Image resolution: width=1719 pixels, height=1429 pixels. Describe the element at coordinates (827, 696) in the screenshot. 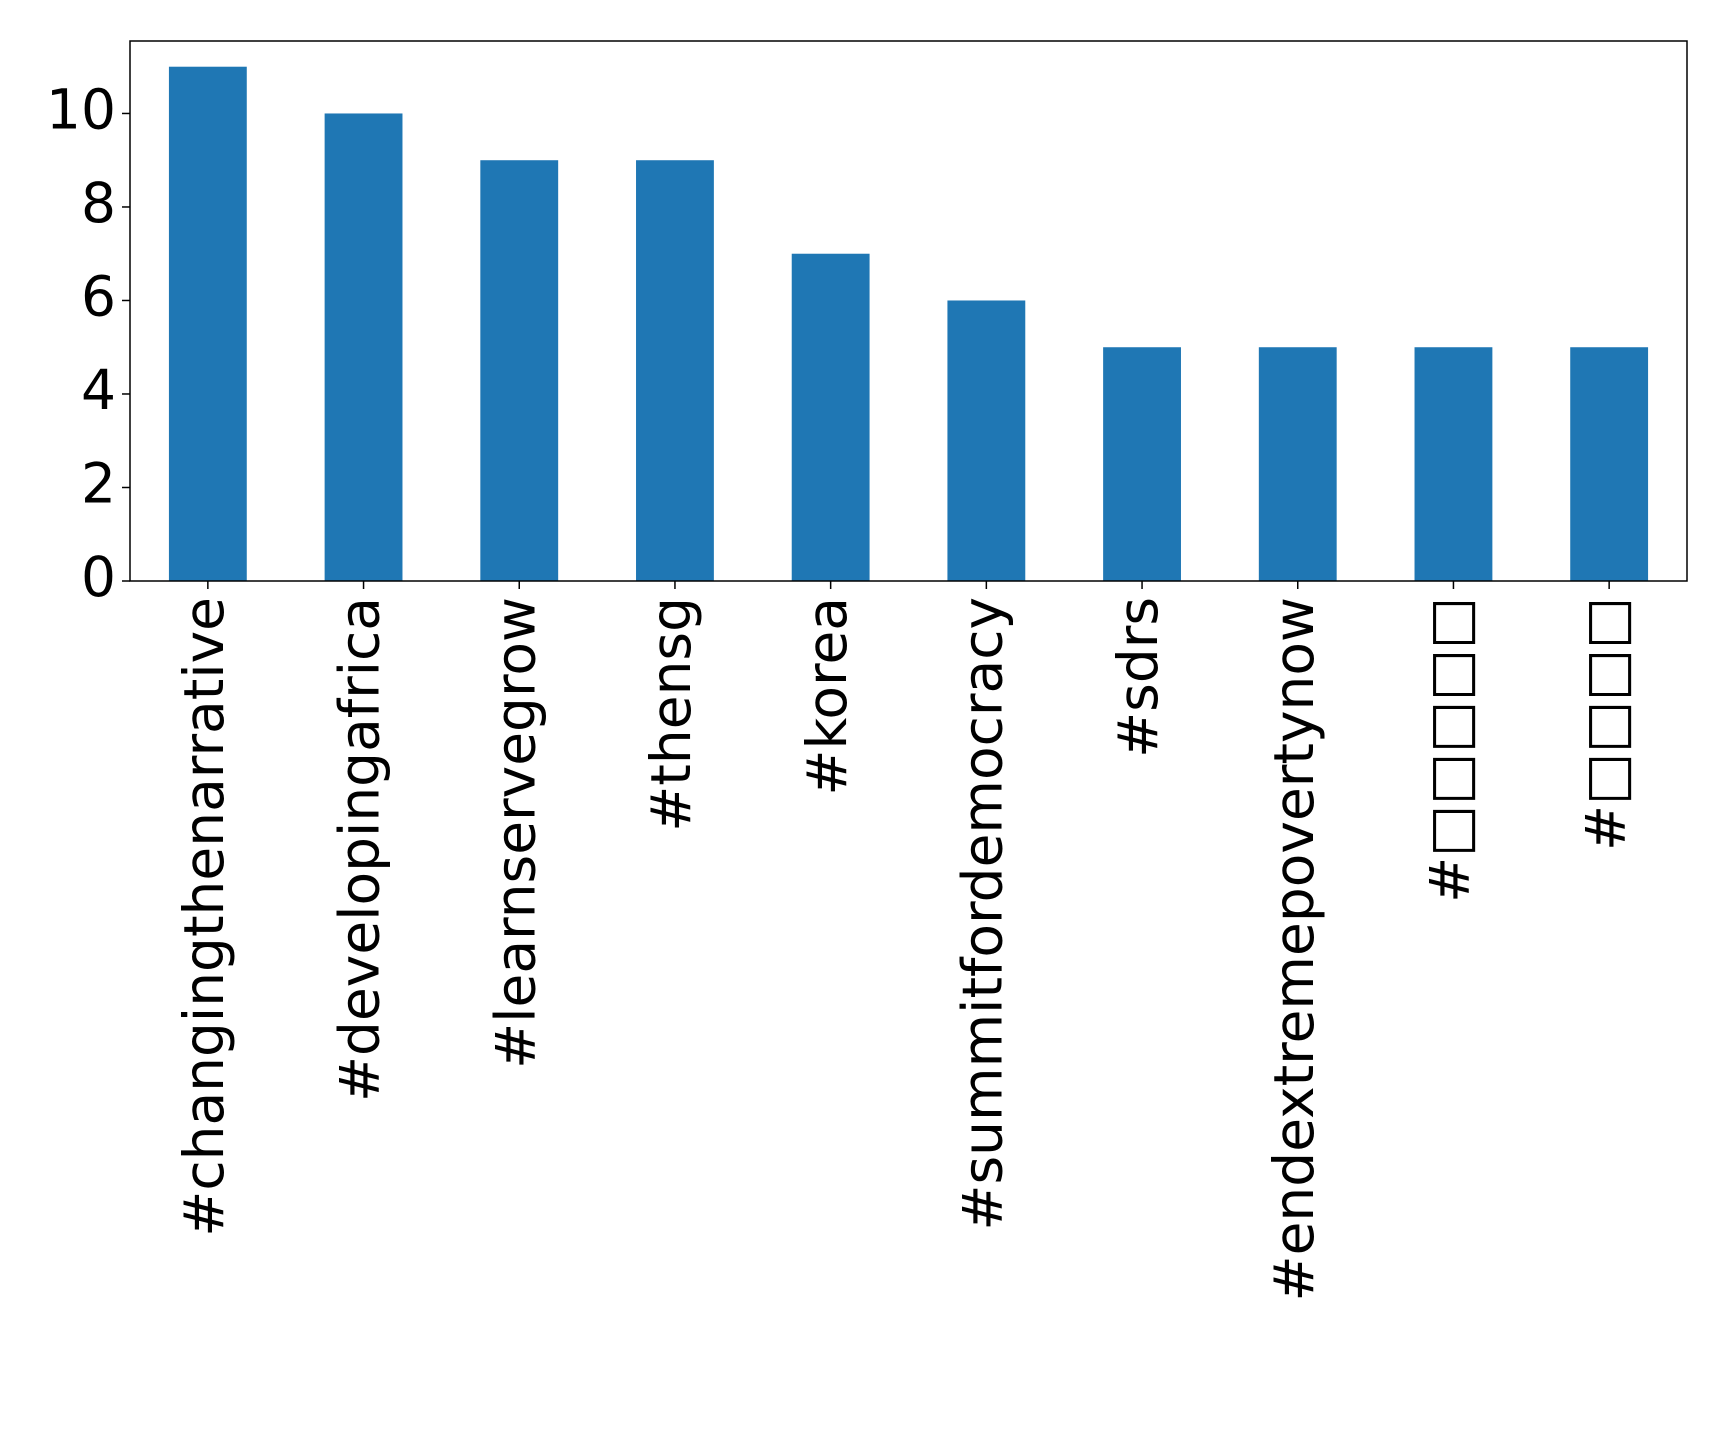

I see `x-tick-label: #korea` at that location.